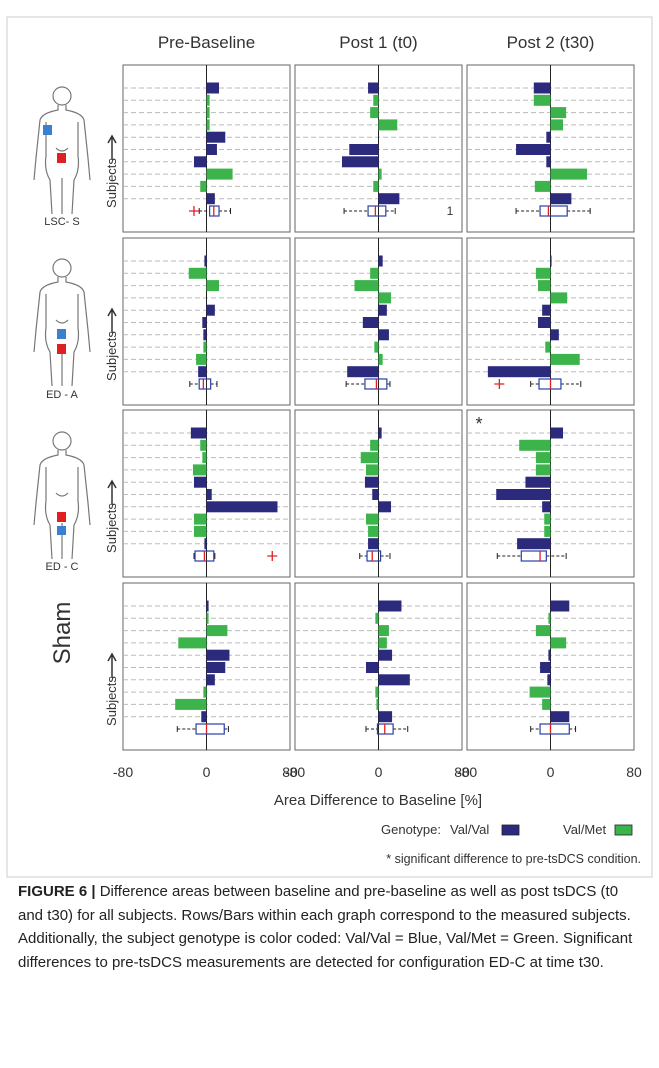 Image resolution: width=659 pixels, height=1068 pixels. What do you see at coordinates (478, 424) in the screenshot?
I see `annotation: *` at bounding box center [478, 424].